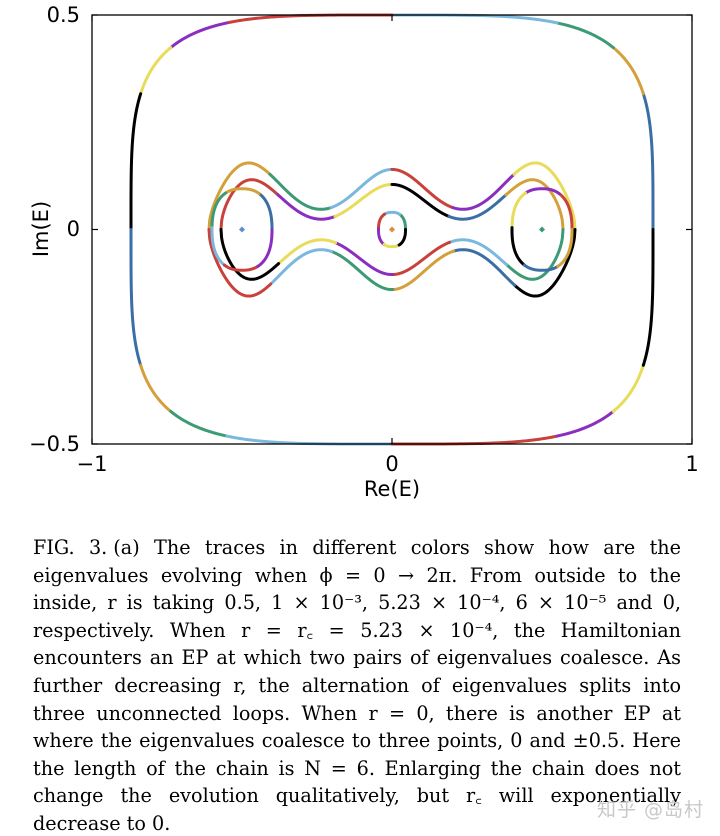  Describe the element at coordinates (63, 15) in the screenshot. I see `y-tick-label-top: 0.5` at that location.